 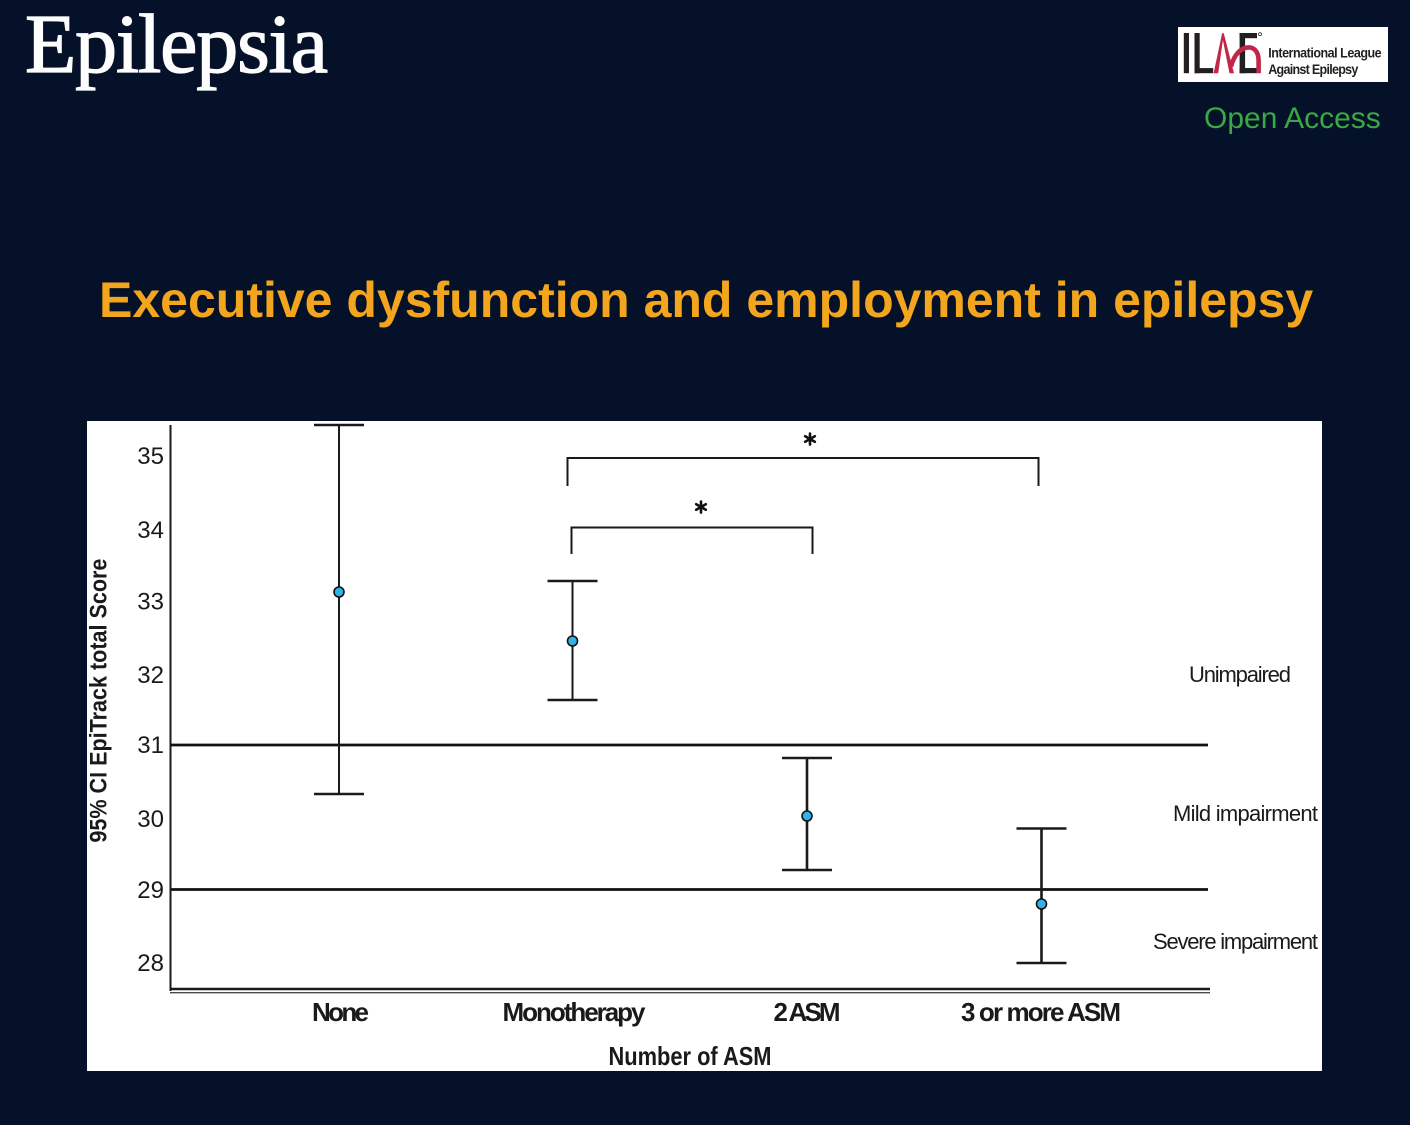 I want to click on svg-text: Severe impairment, so click(x=1235, y=941).